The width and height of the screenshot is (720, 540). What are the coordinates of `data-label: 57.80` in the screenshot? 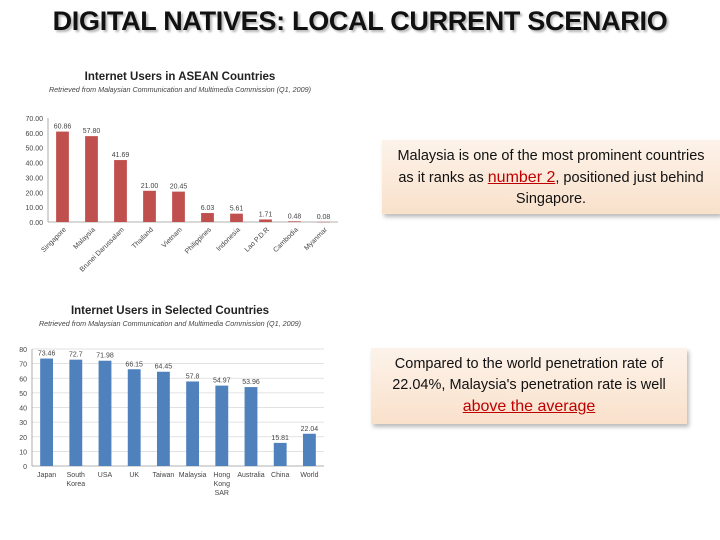 It's located at (92, 131).